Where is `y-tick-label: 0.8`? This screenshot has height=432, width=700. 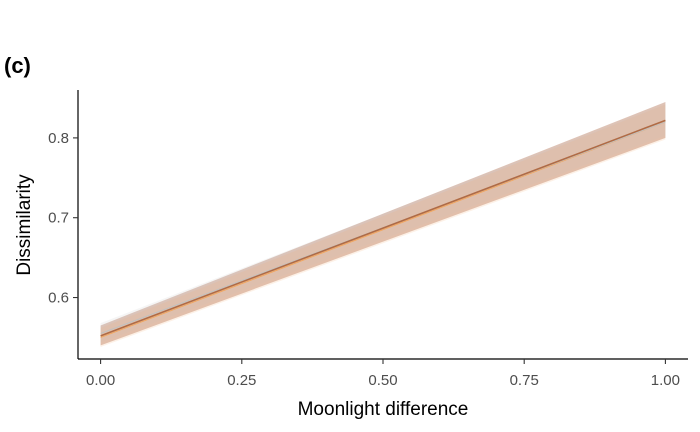
y-tick-label: 0.8 is located at coordinates (58, 138).